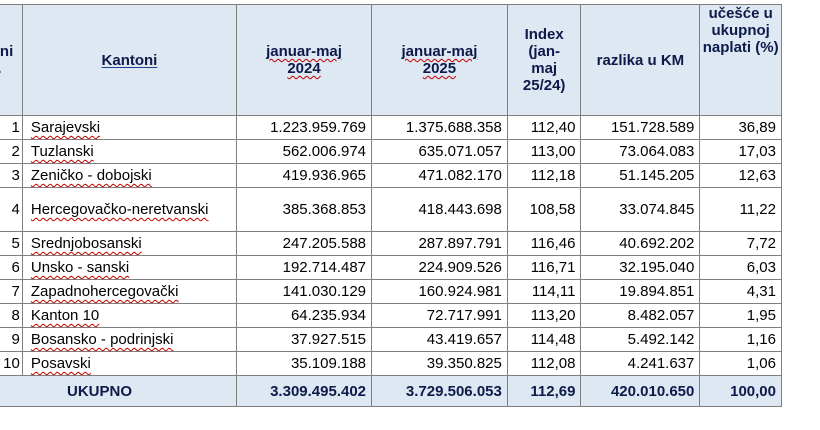  I want to click on index-value: 108,58, so click(544, 209).